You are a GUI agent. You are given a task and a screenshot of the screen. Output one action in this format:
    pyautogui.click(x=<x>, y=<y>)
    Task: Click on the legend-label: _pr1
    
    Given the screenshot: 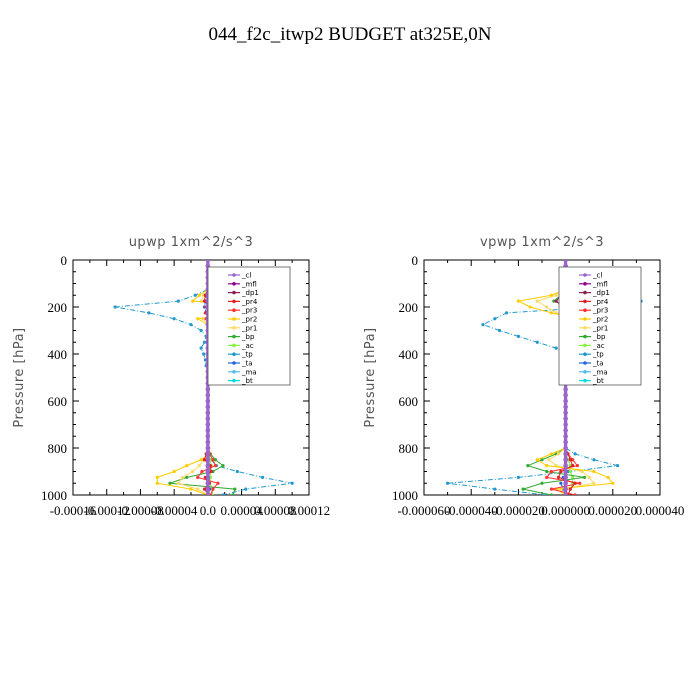 What is the action you would take?
    pyautogui.click(x=249, y=328)
    